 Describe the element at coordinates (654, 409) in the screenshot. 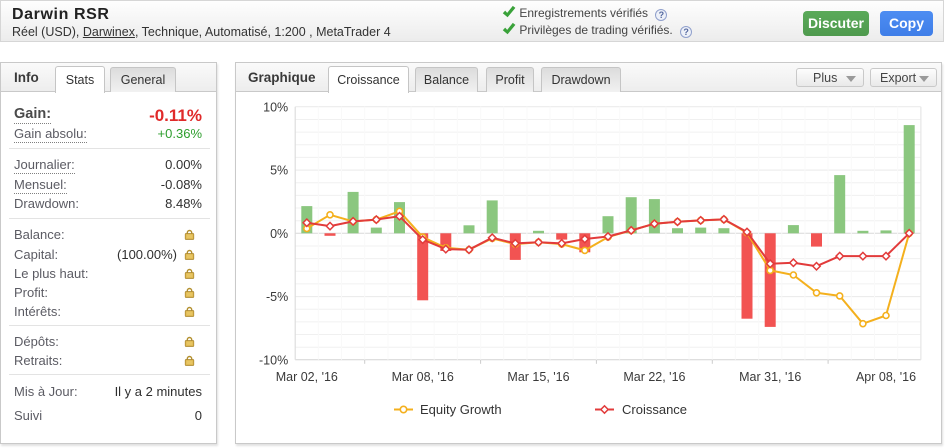

I see `svg-text: Croissance` at that location.